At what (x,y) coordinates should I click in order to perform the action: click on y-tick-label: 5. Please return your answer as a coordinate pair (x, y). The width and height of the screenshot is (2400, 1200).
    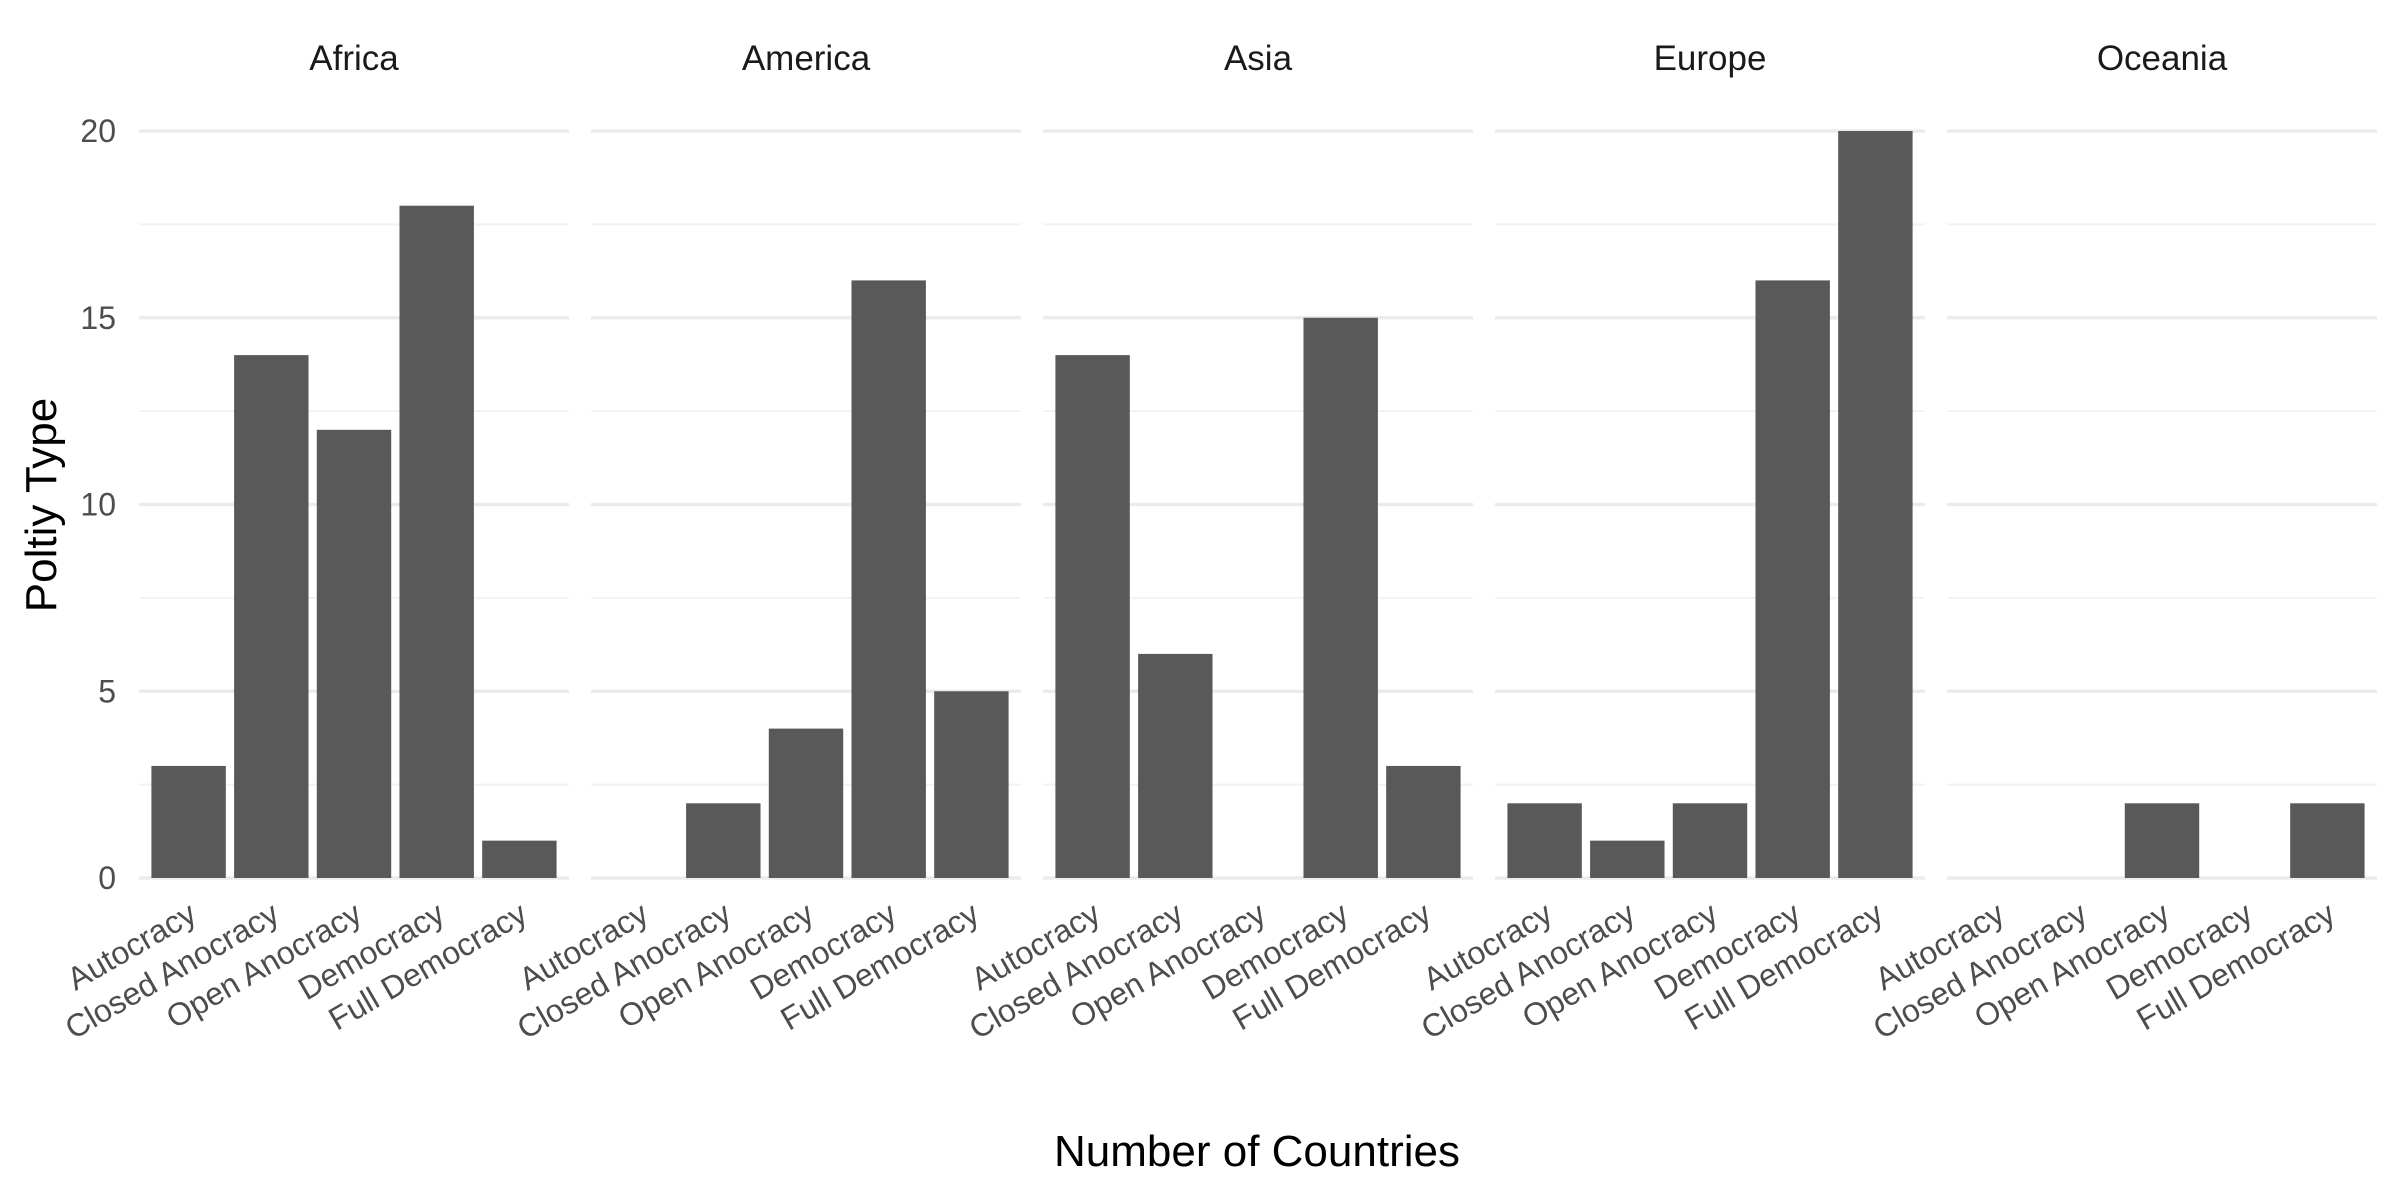
    Looking at the image, I should click on (107, 691).